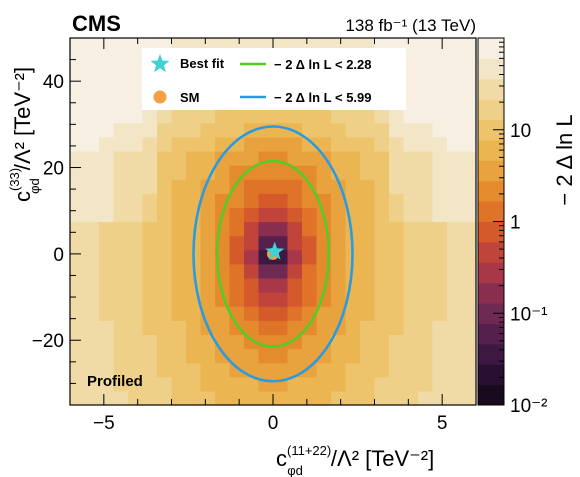 This screenshot has height=477, width=580. What do you see at coordinates (160, 63) in the screenshot?
I see `legend-best-fit-star-icon` at bounding box center [160, 63].